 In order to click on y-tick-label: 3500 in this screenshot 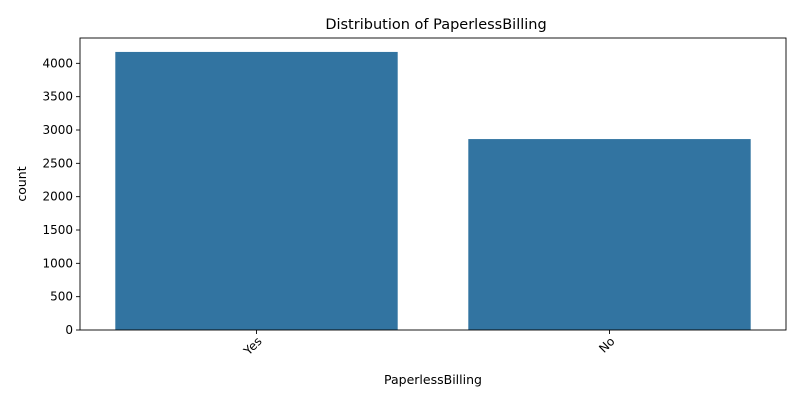, I will do `click(57, 97)`.